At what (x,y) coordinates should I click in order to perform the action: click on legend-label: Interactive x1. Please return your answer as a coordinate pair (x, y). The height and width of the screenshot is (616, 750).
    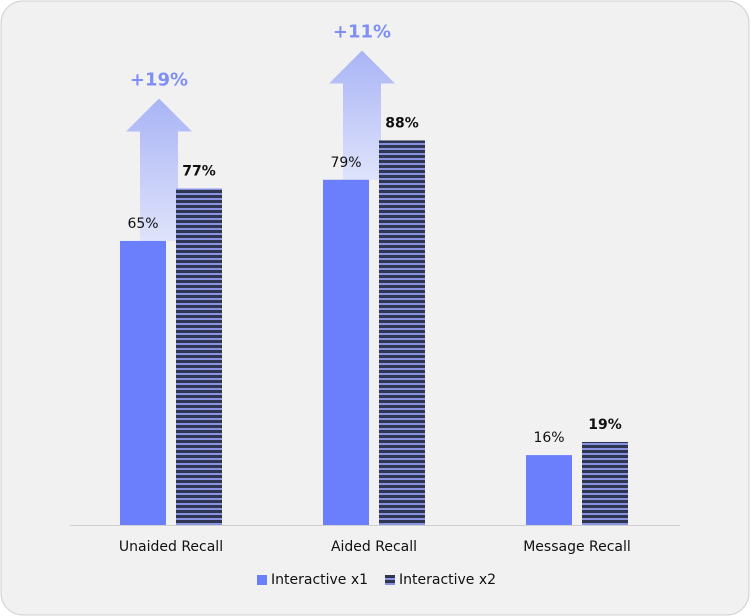
    Looking at the image, I should click on (319, 580).